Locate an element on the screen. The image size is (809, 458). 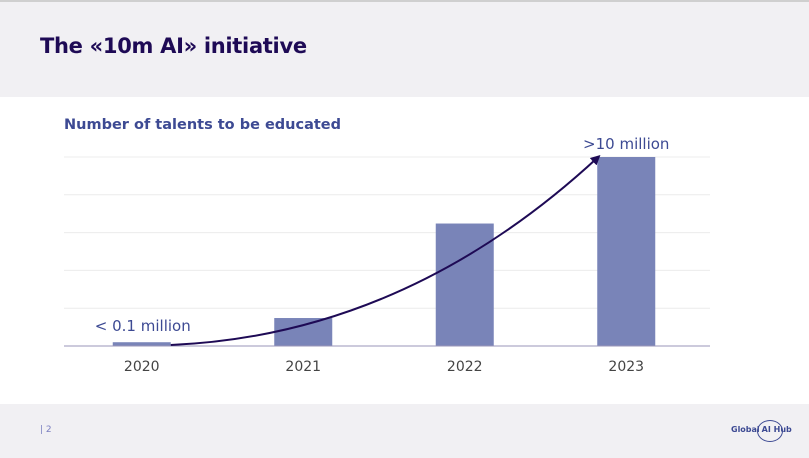
slide-footer is located at coordinates (404, 431).